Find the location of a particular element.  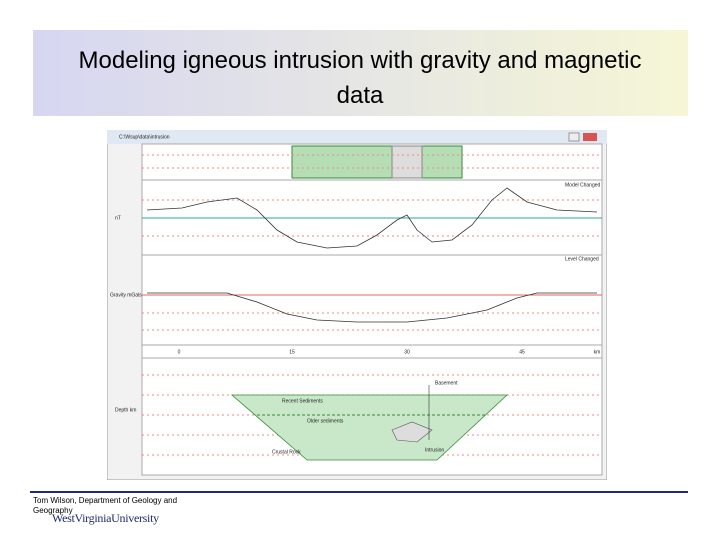

body-label: Intrusion is located at coordinates (434, 450).